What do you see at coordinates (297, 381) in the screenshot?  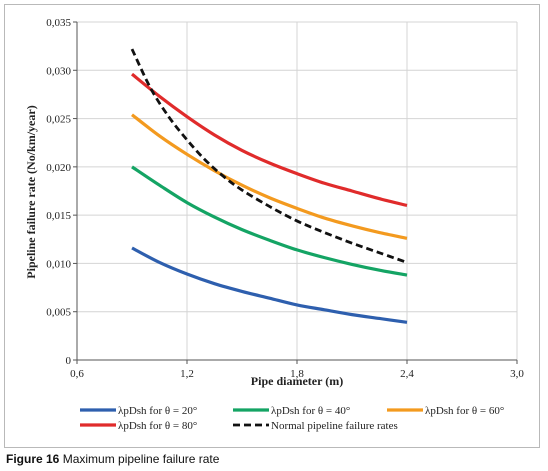 I see `x-axis-title: Pipe diameter (m)` at bounding box center [297, 381].